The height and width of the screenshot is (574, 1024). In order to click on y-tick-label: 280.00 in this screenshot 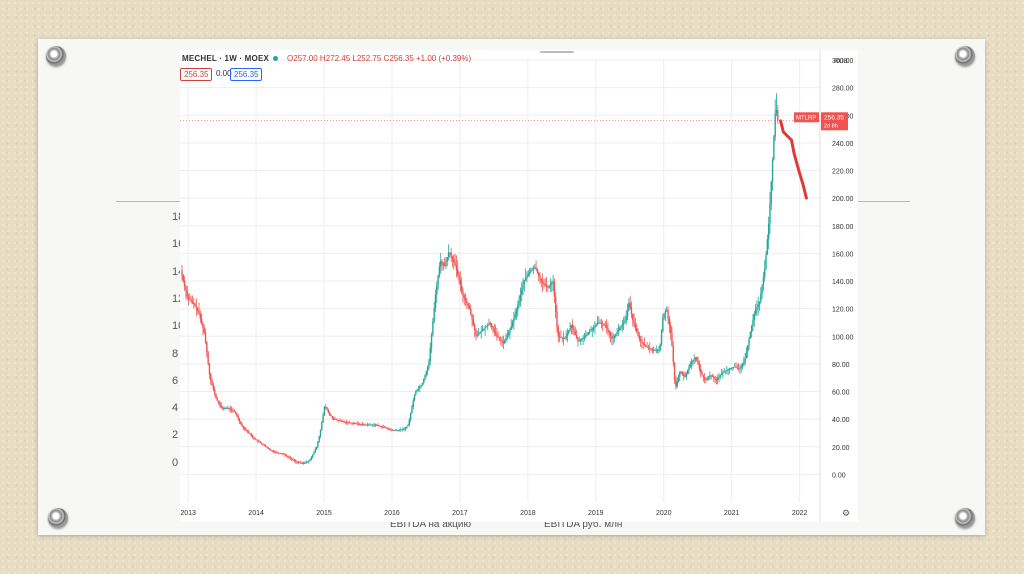, I will do `click(843, 89)`.